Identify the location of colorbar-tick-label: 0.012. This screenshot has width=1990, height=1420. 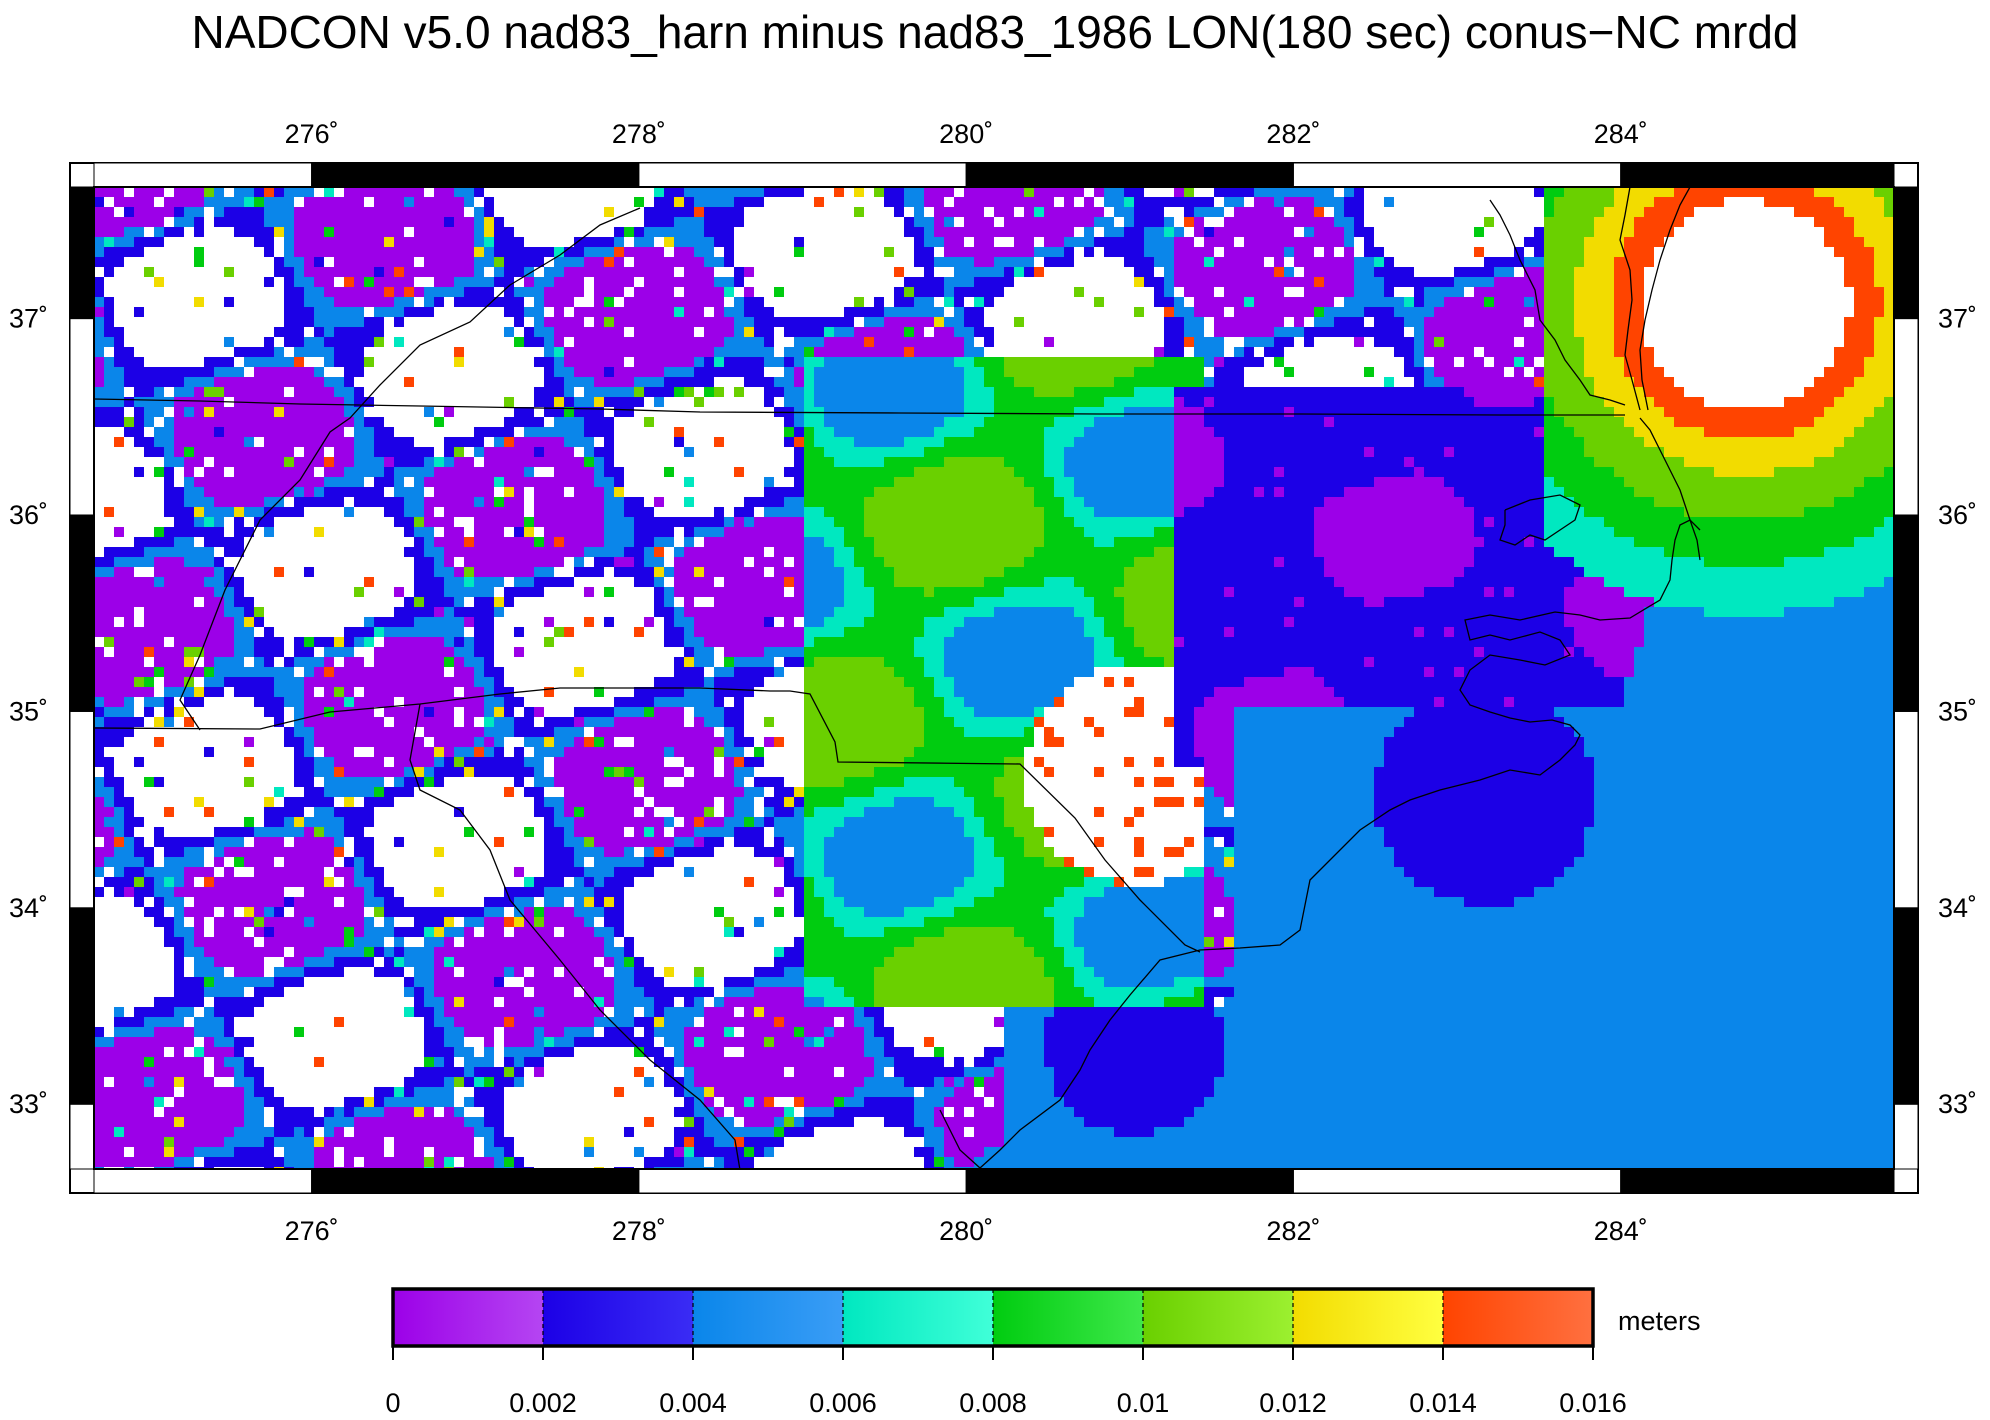
(1293, 1403).